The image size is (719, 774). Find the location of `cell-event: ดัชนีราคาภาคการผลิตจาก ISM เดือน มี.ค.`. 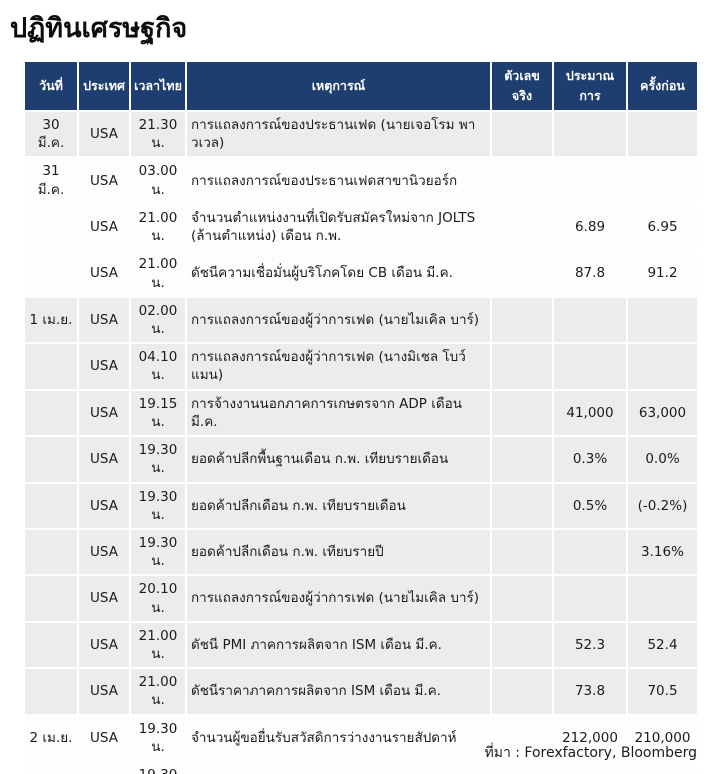

cell-event: ดัชนีราคาภาคการผลิตจาก ISM เดือน มี.ค. is located at coordinates (339, 692).